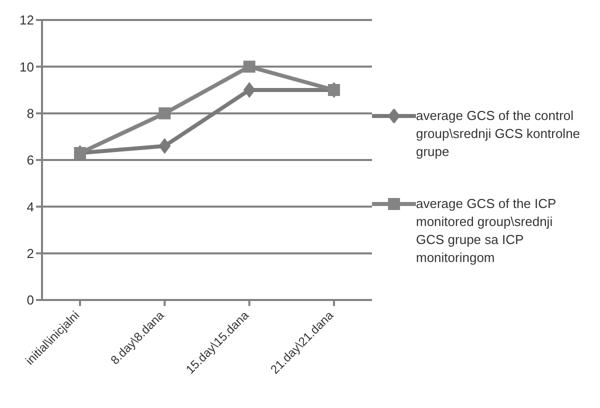 This screenshot has width=600, height=408. What do you see at coordinates (30, 253) in the screenshot?
I see `y-tick-label: 2` at bounding box center [30, 253].